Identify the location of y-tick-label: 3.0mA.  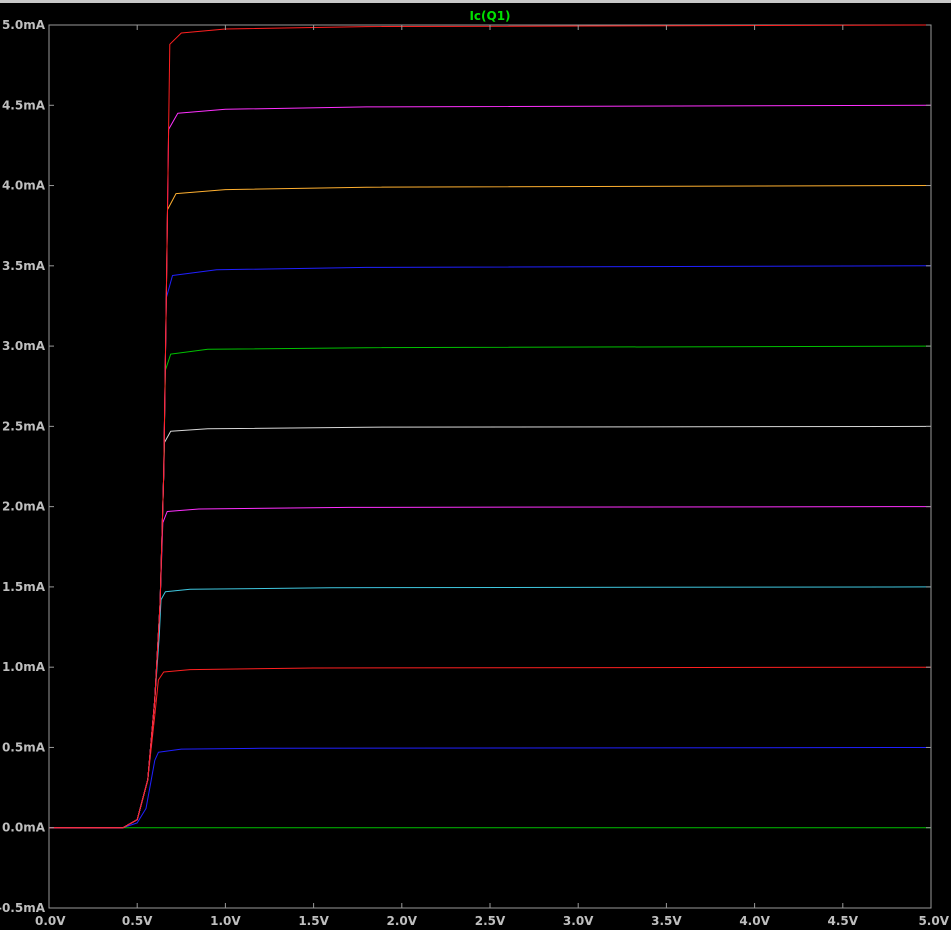
(24, 346).